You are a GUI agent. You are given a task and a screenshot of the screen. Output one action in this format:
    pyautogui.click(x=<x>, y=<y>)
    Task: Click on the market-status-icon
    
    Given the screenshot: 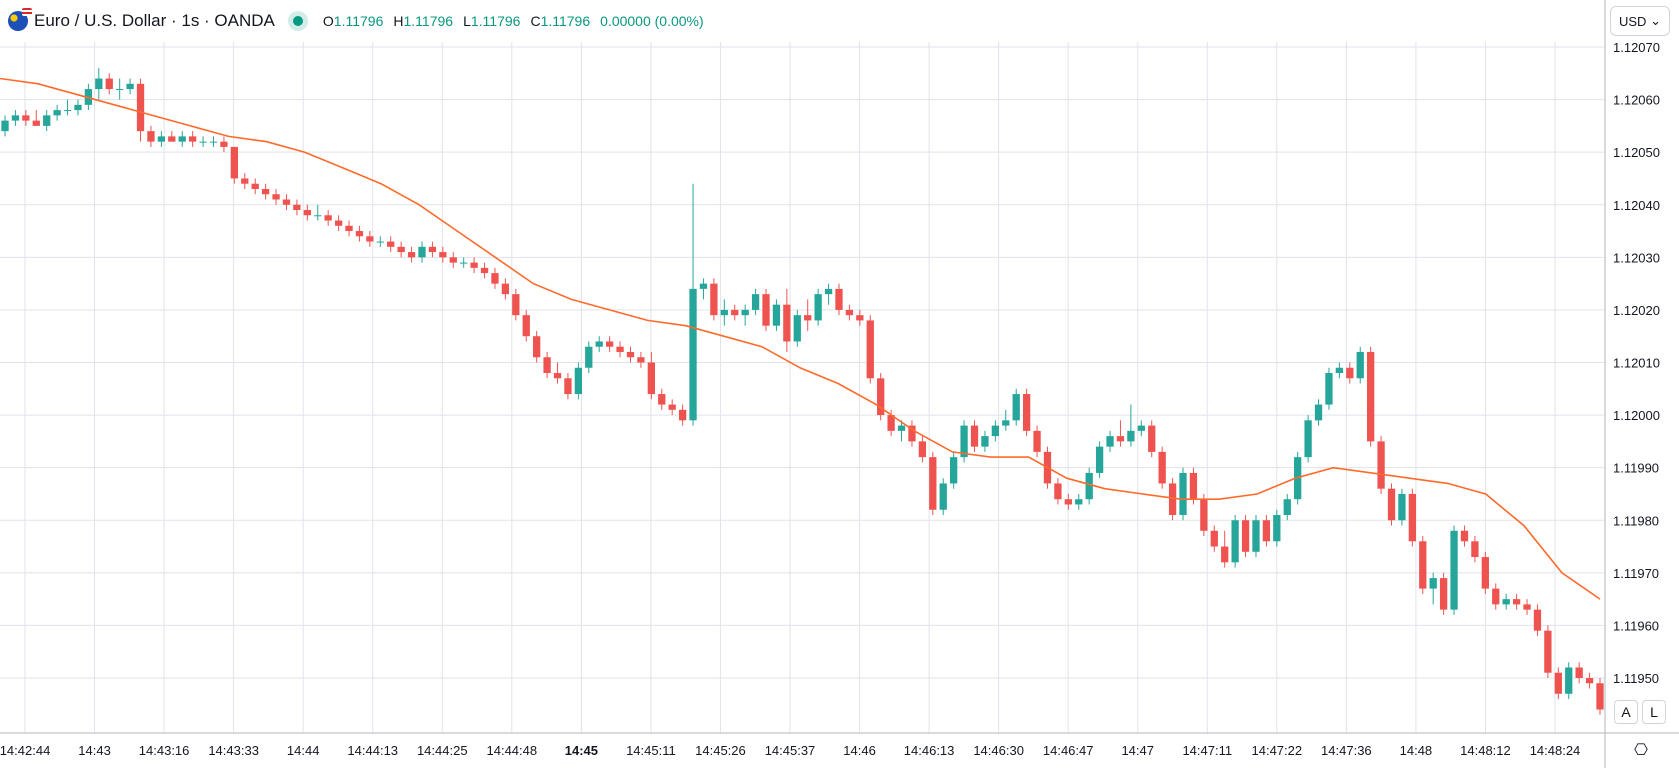 What is the action you would take?
    pyautogui.click(x=297, y=21)
    